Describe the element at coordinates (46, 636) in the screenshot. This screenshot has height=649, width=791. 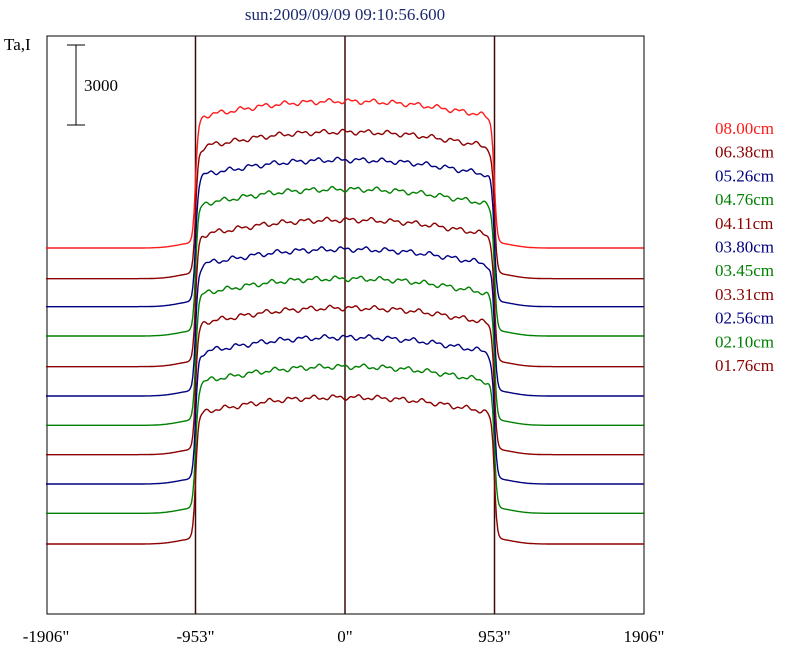
I see `x-tick-label-0: -1906"` at that location.